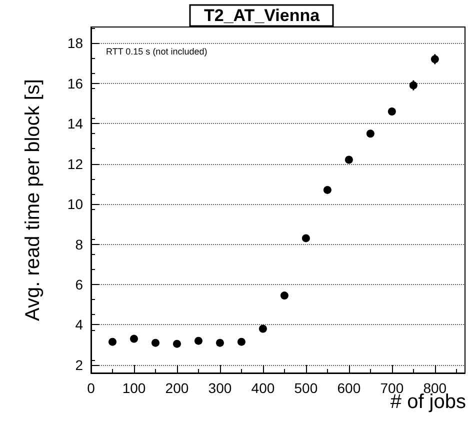 This screenshot has width=468, height=422. I want to click on y-tick-label: 16, so click(75, 83).